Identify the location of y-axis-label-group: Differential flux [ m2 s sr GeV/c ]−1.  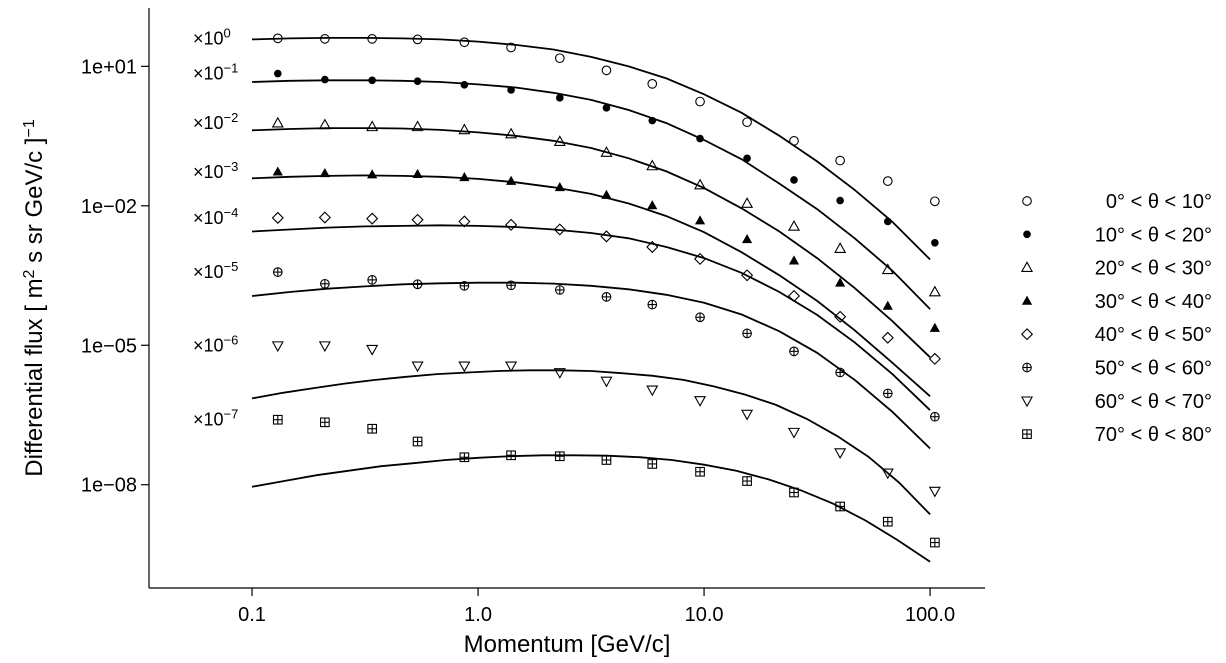
(35, 298).